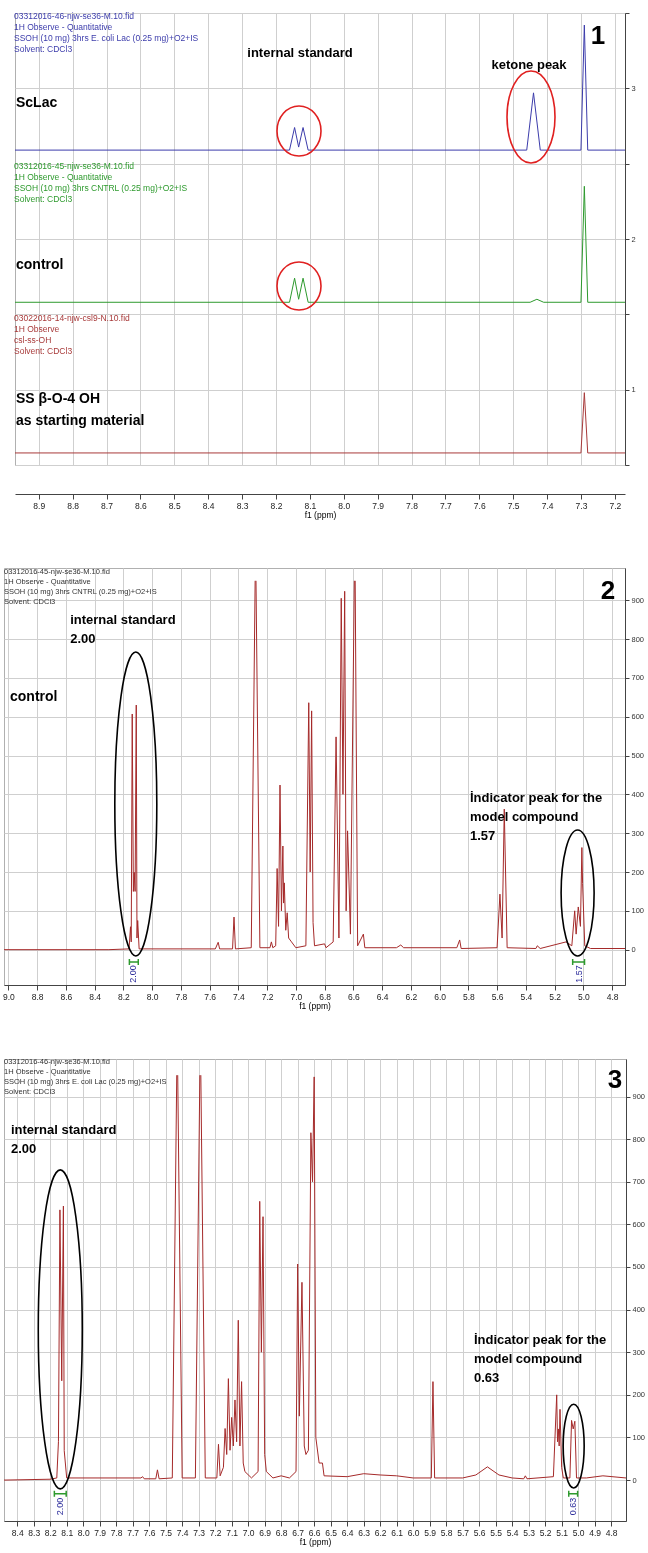 Image resolution: width=648 pixels, height=1553 pixels. I want to click on chart-title: 2, so click(608, 590).